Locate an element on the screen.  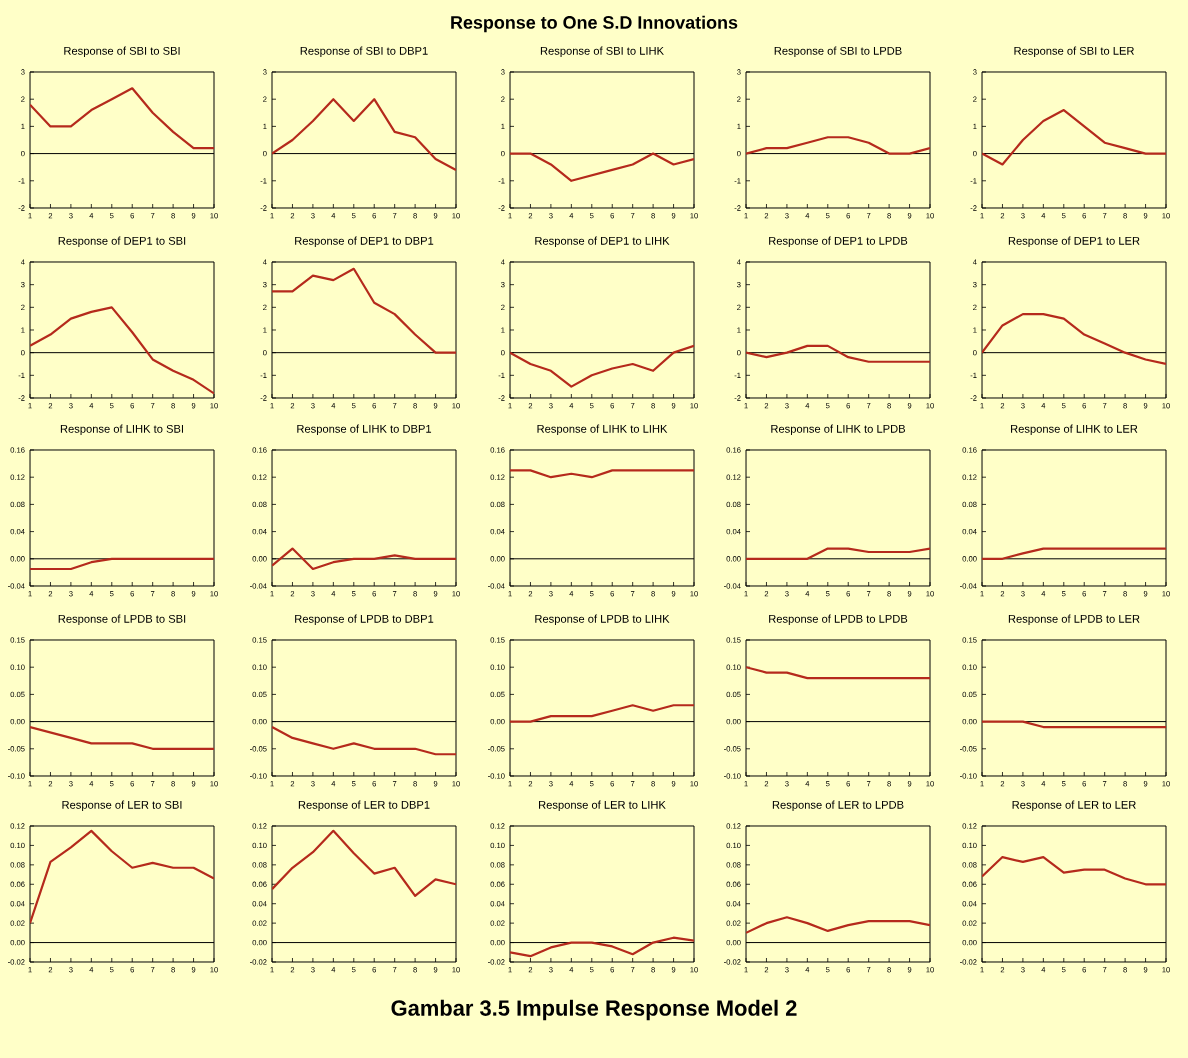
text: Response to One S.D Innovations is located at coordinates (594, 24).